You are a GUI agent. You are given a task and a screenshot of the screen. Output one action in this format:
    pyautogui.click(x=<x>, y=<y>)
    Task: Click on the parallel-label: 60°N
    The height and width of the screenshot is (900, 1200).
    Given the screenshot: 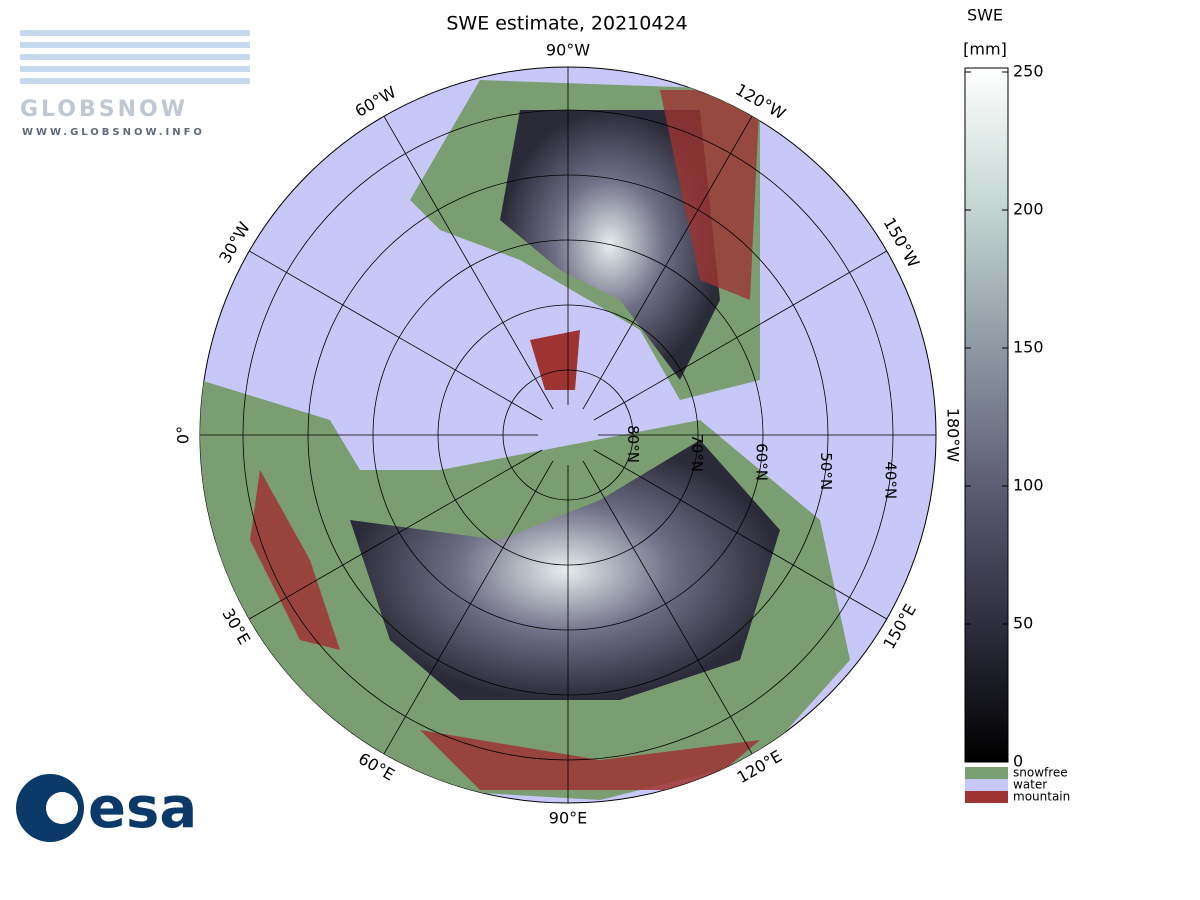 What is the action you would take?
    pyautogui.click(x=762, y=462)
    